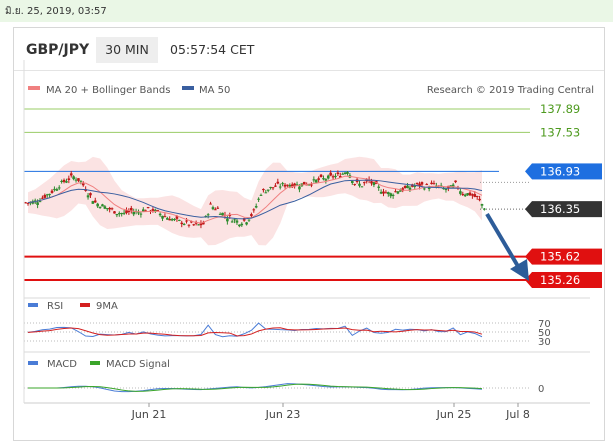 This screenshot has width=613, height=448. Describe the element at coordinates (510, 90) in the screenshot. I see `credit-label: Research © 2019 Trading Central` at that location.